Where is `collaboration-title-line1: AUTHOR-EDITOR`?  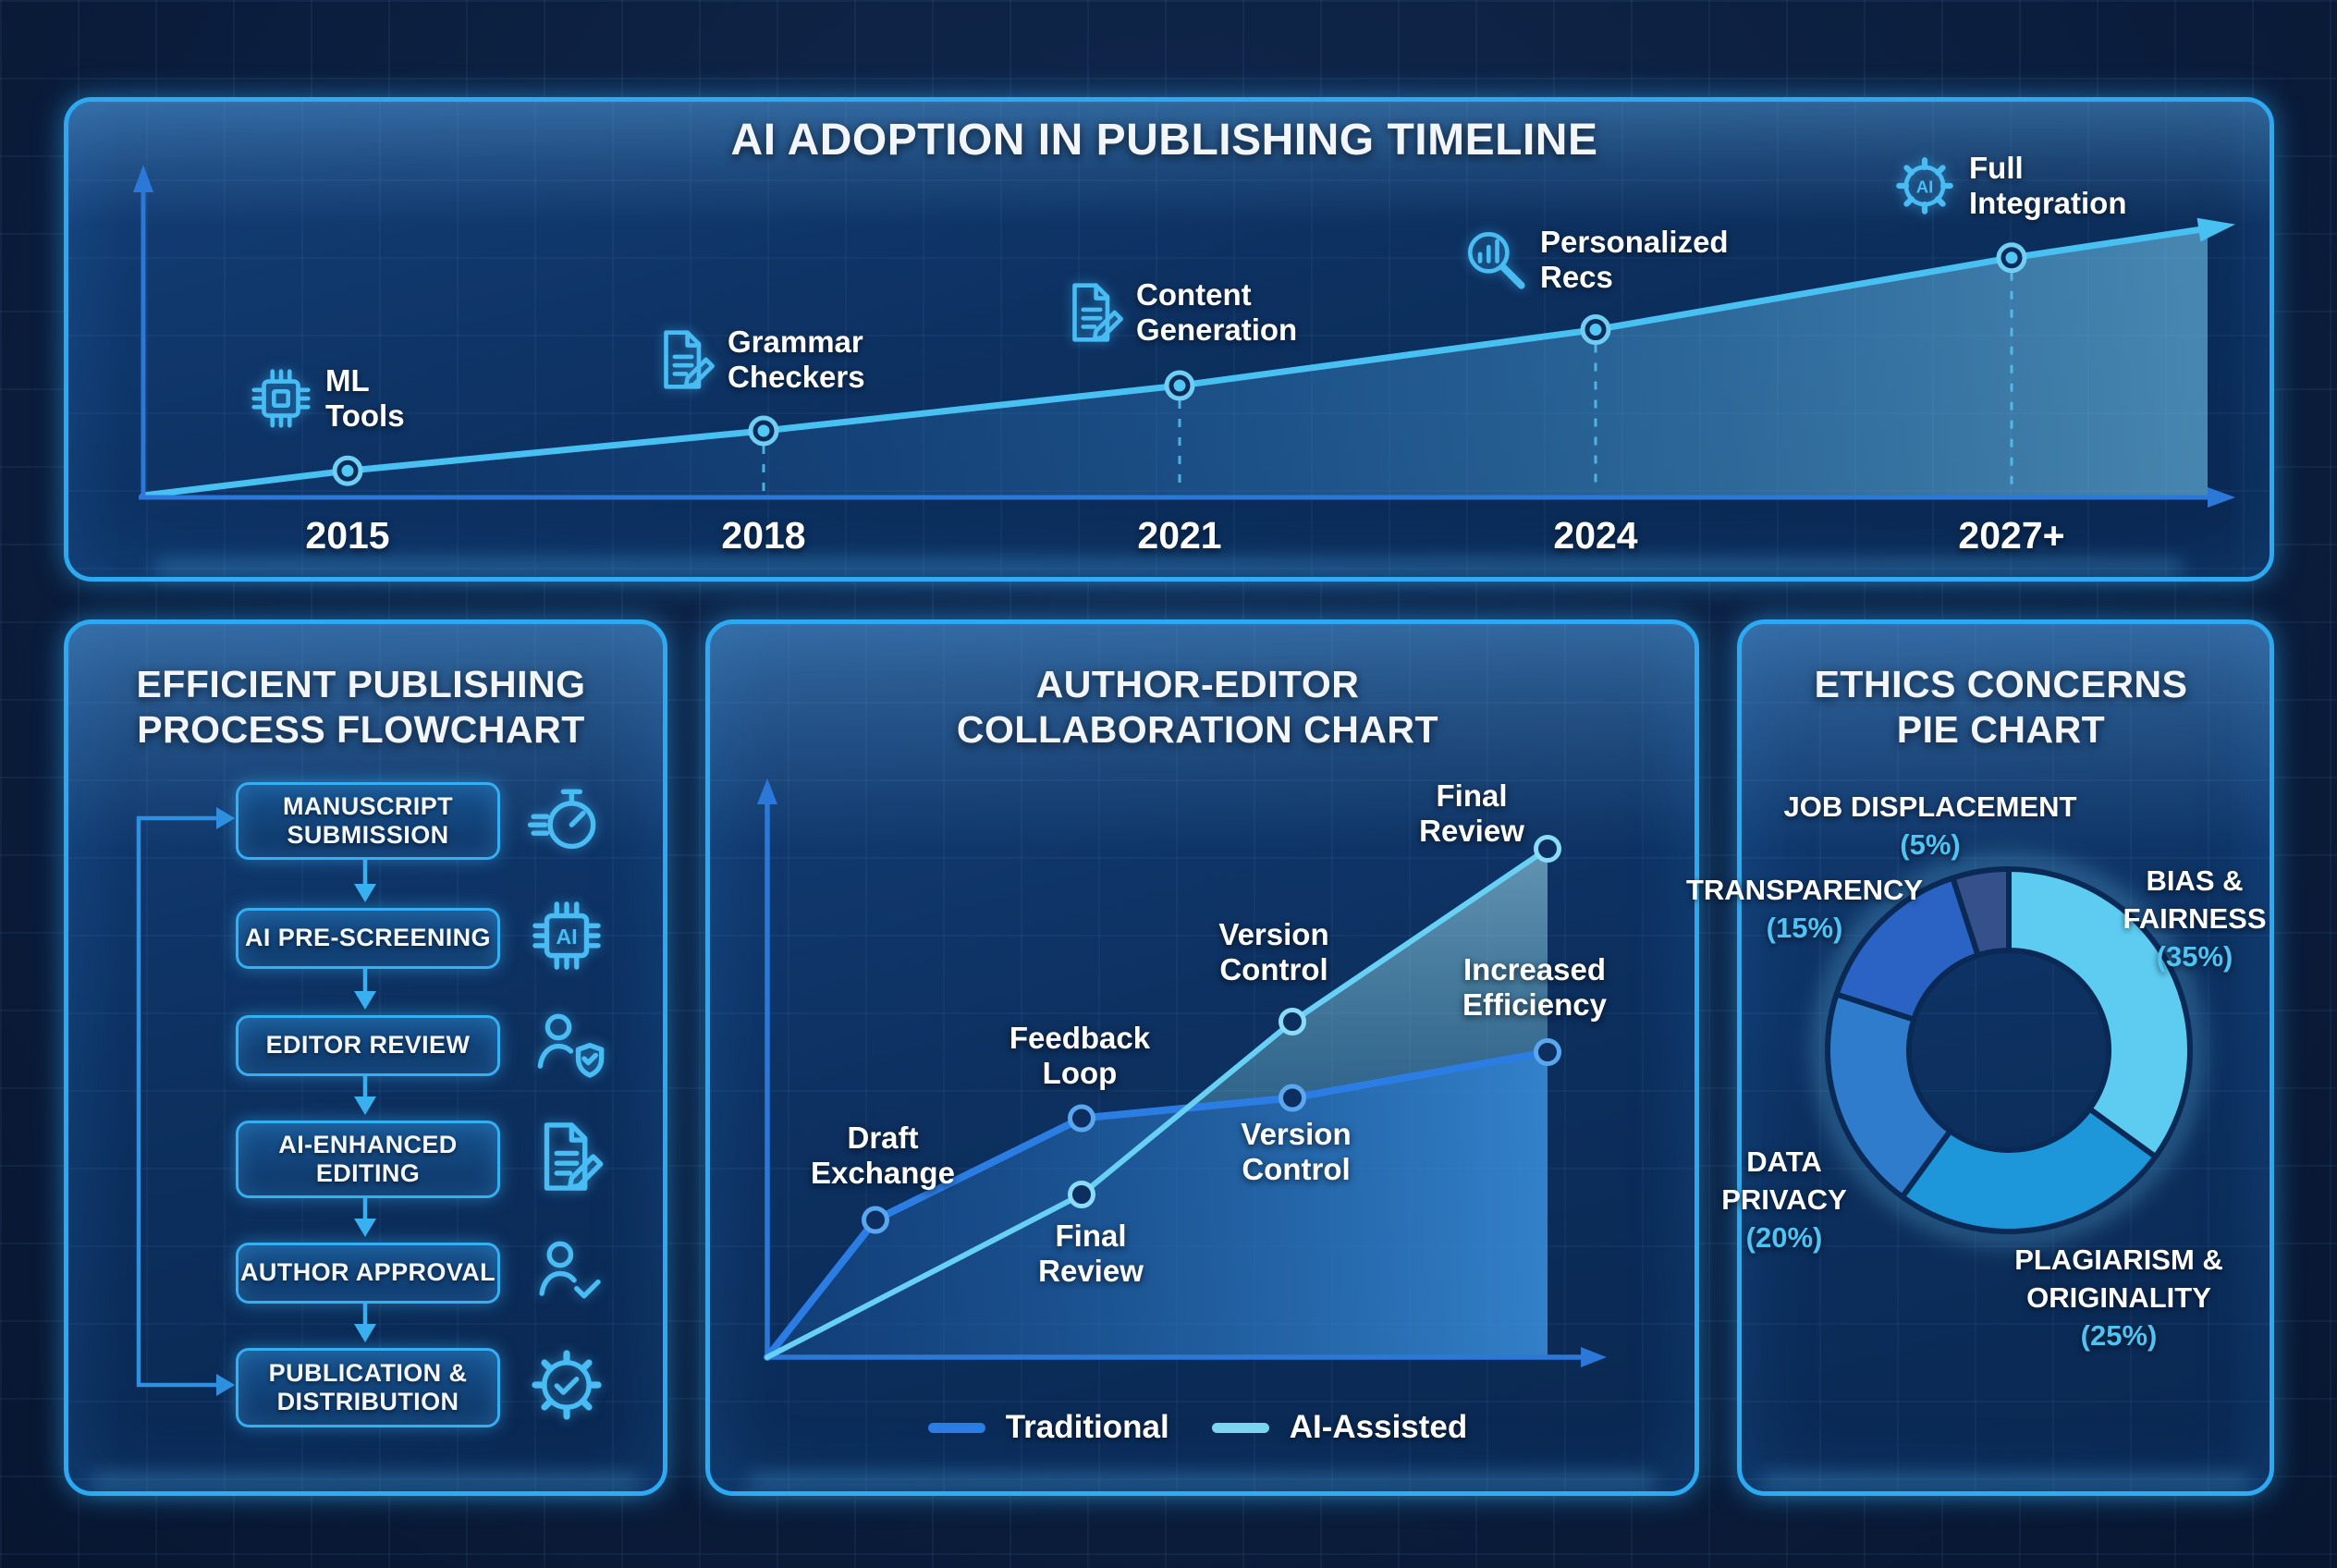 collaboration-title-line1: AUTHOR-EDITOR is located at coordinates (1197, 684).